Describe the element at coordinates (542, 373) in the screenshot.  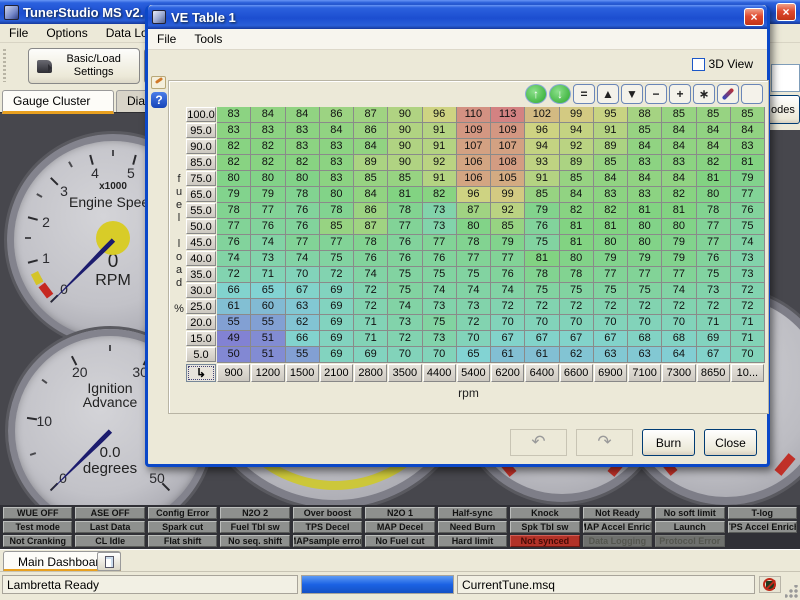
I see `x-axis-label: 6400` at that location.